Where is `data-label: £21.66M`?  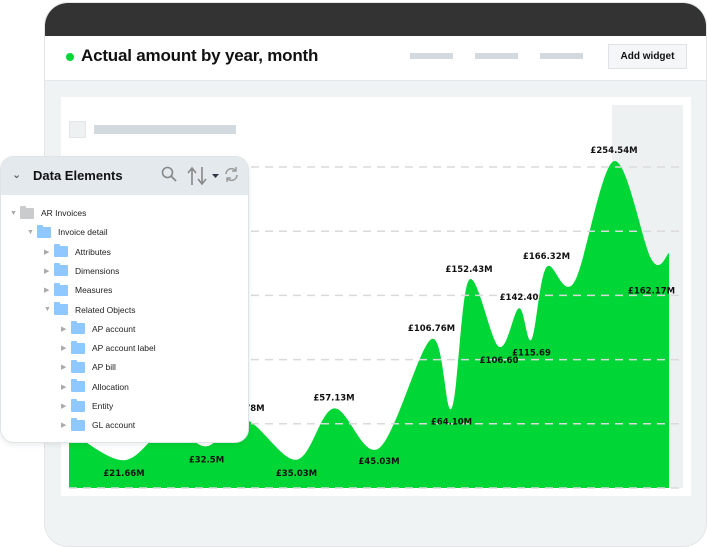
data-label: £21.66M is located at coordinates (123, 474).